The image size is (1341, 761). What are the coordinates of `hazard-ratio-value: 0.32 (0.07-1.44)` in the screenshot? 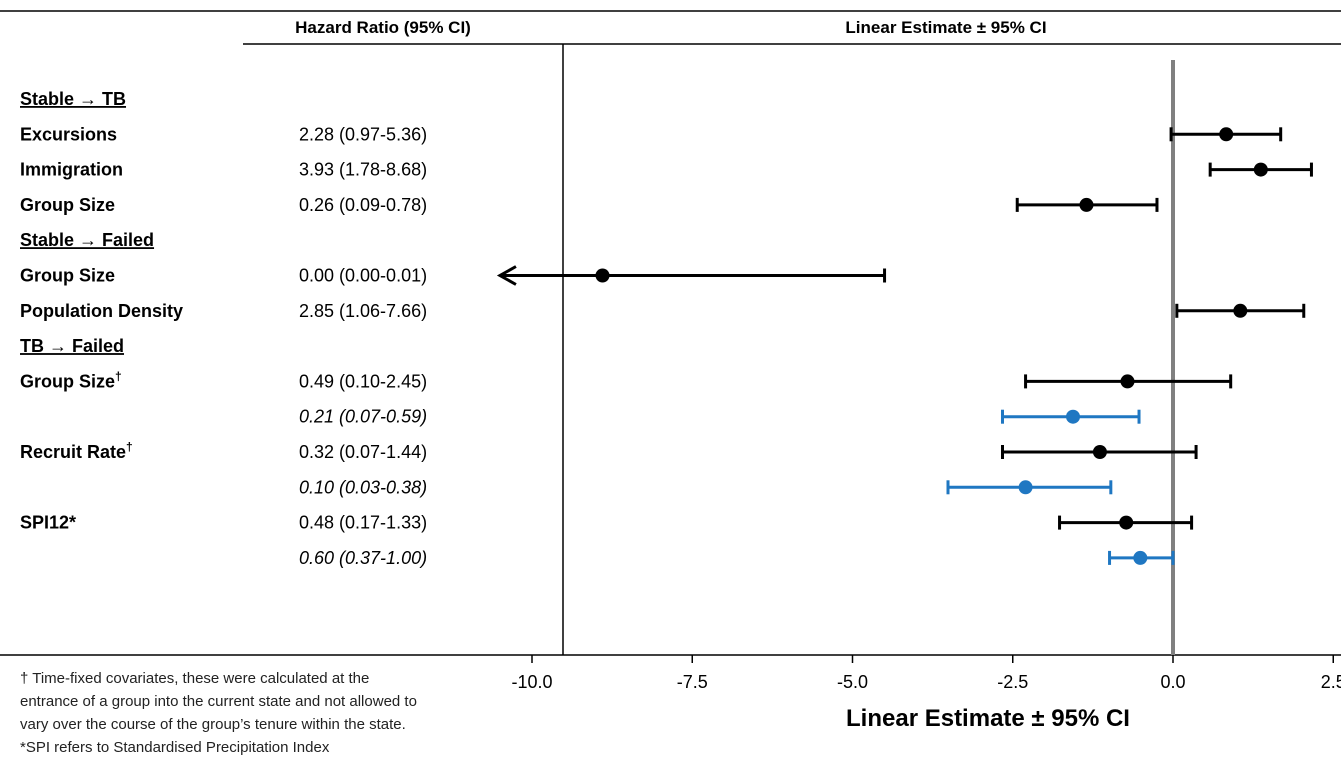 It's located at (363, 452).